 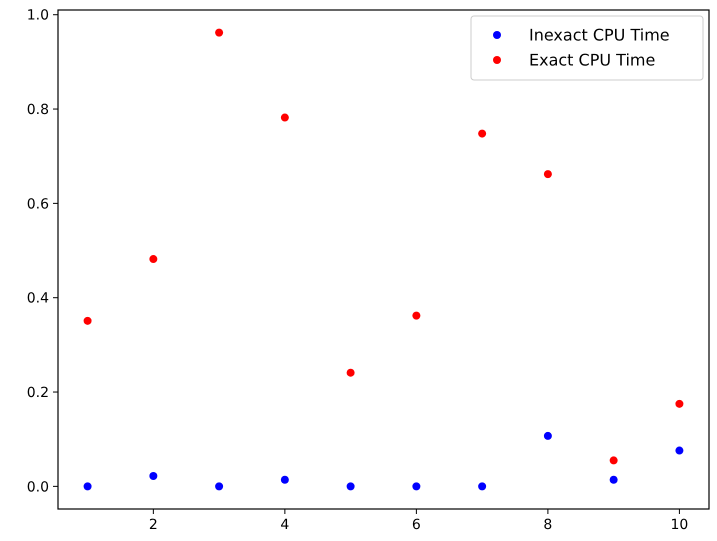 I want to click on x-tick-label: 2, so click(x=153, y=525).